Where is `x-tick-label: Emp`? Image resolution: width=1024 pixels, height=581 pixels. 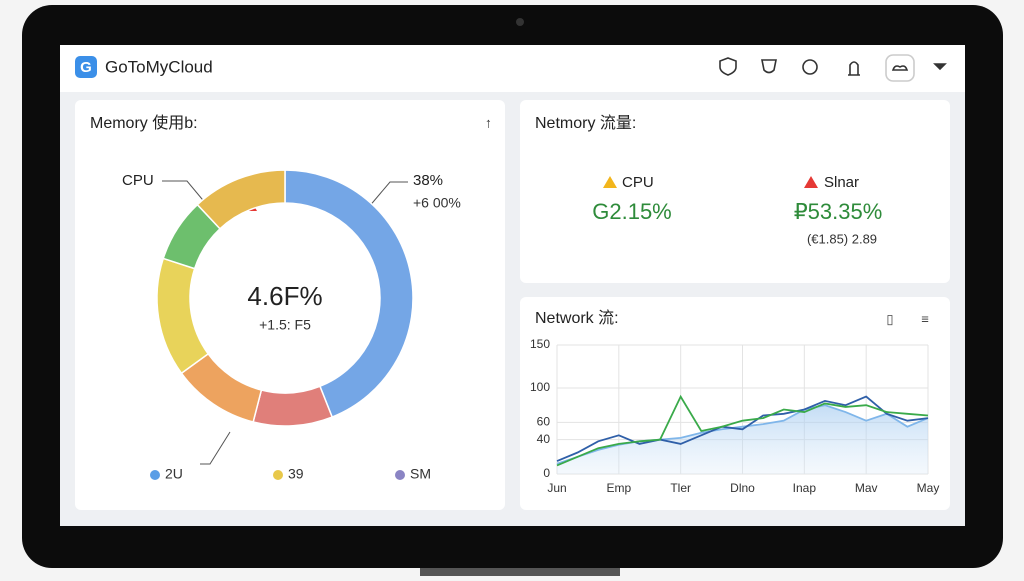
x-tick-label: Emp is located at coordinates (618, 488).